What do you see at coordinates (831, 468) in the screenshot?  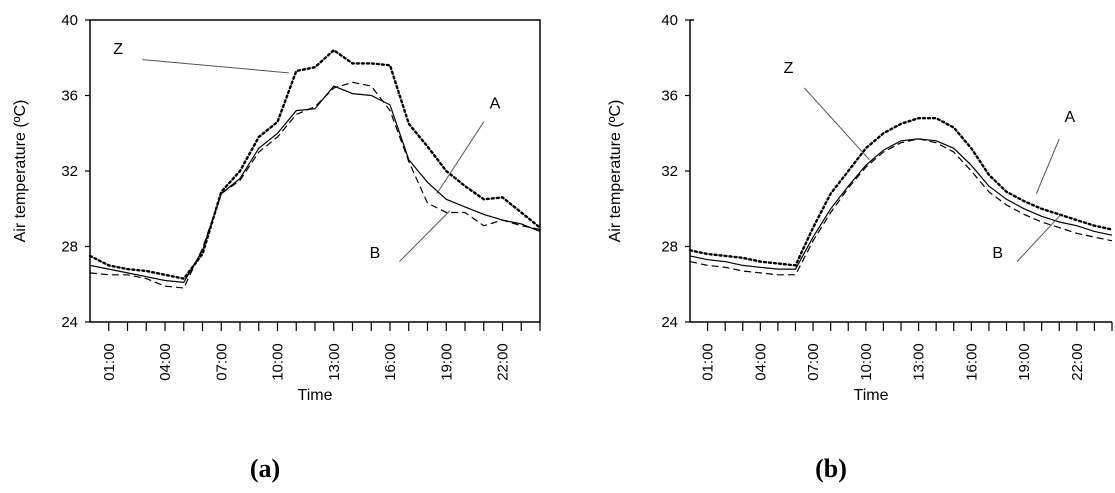 I see `chart-caption: (b)` at bounding box center [831, 468].